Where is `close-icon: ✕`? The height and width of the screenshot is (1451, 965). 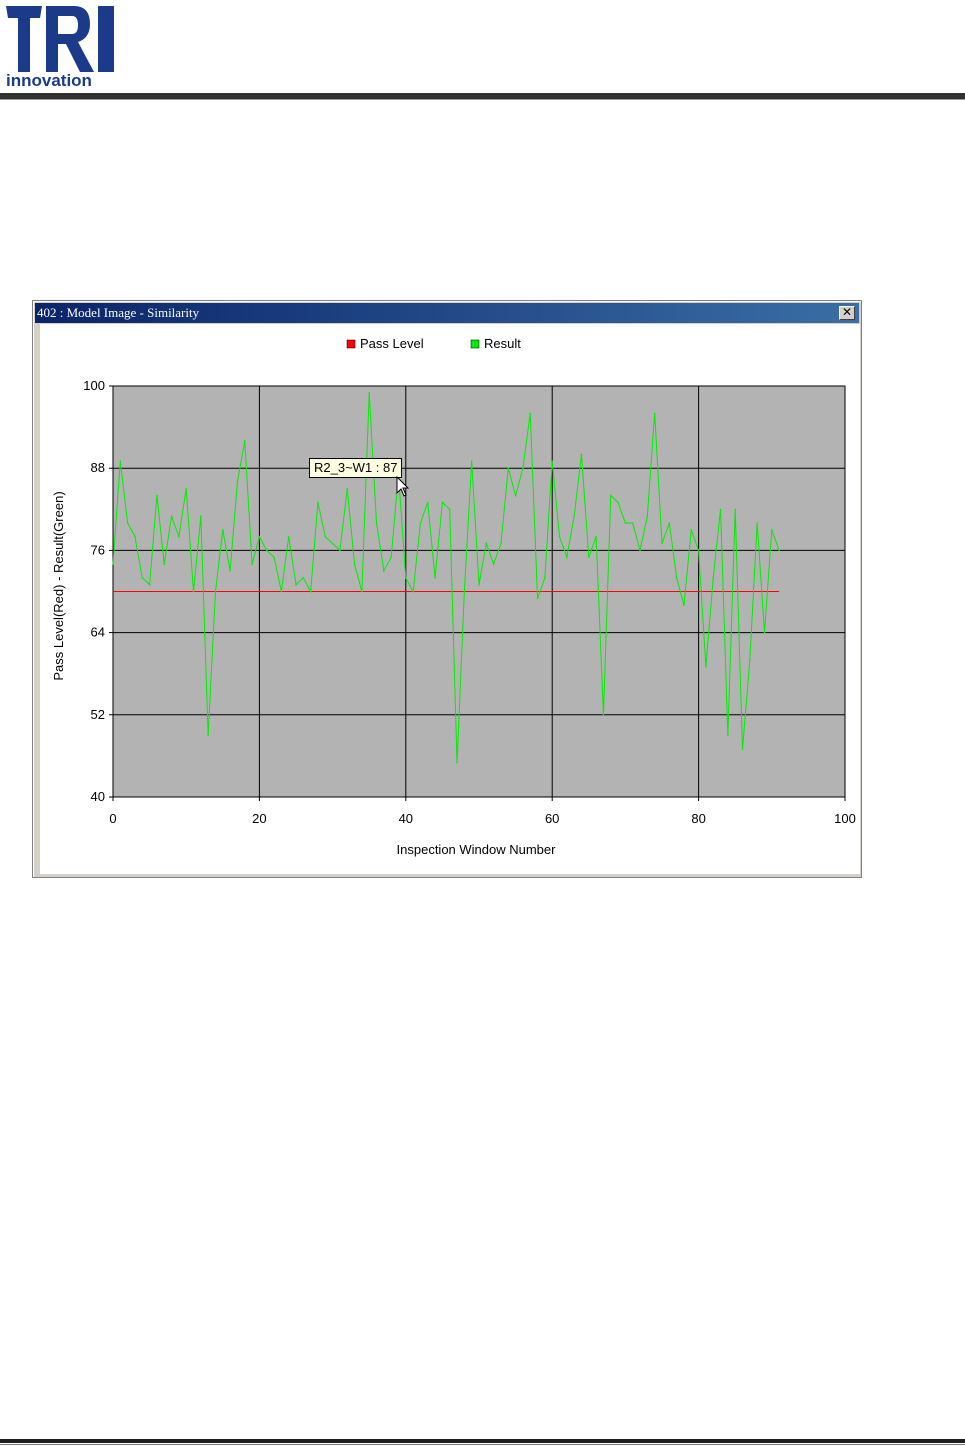 close-icon: ✕ is located at coordinates (847, 313).